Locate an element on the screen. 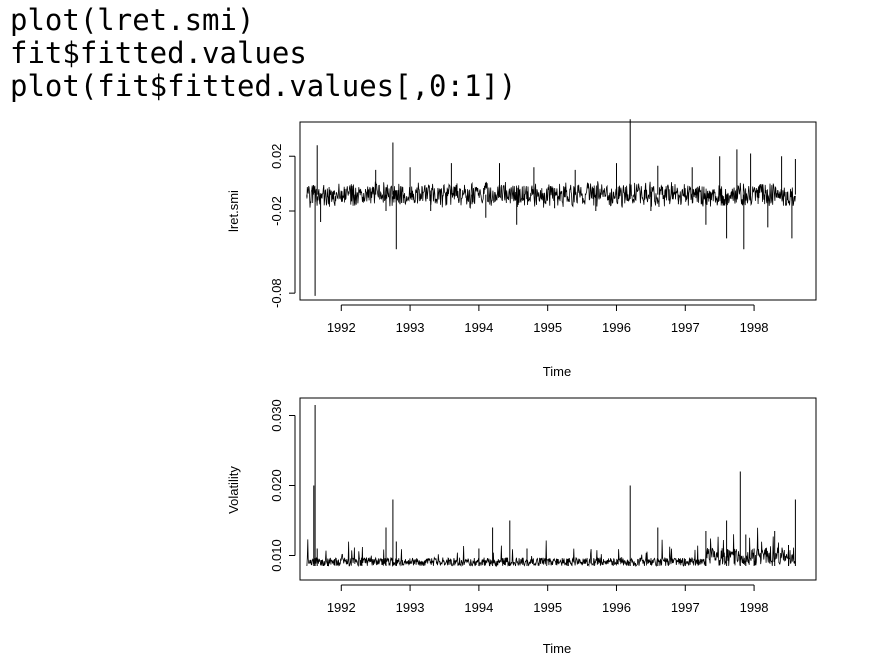 The width and height of the screenshot is (886, 664). code-line-1: plot(lret.smi) is located at coordinates (132, 20).